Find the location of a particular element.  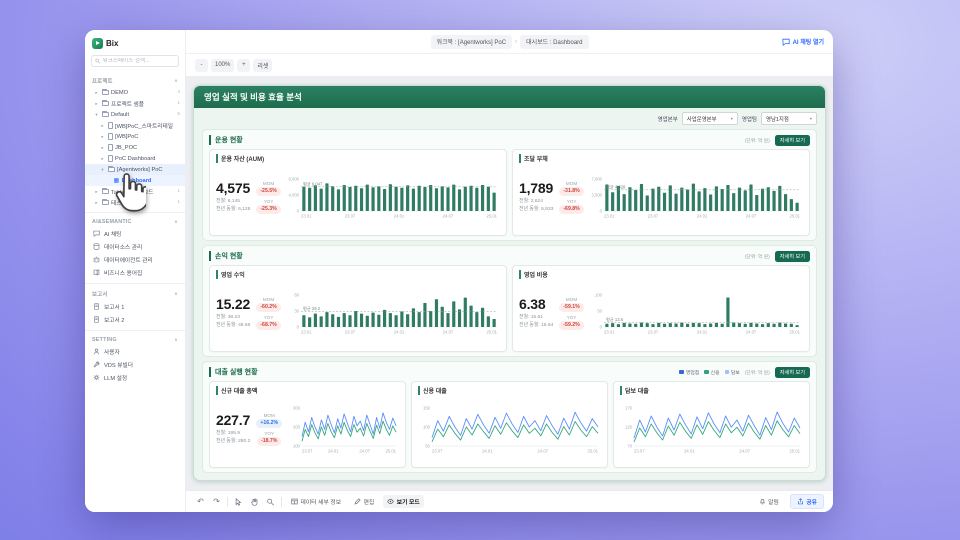

sidebar-search is located at coordinates (135, 61).